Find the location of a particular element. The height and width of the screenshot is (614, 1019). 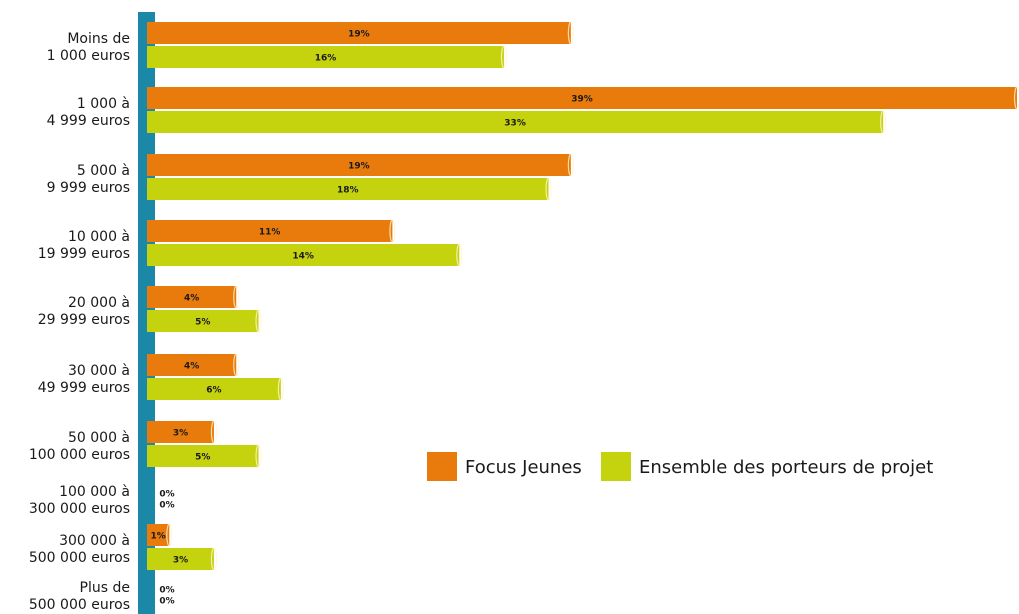

category-label: 19 999 euros is located at coordinates (84, 254).